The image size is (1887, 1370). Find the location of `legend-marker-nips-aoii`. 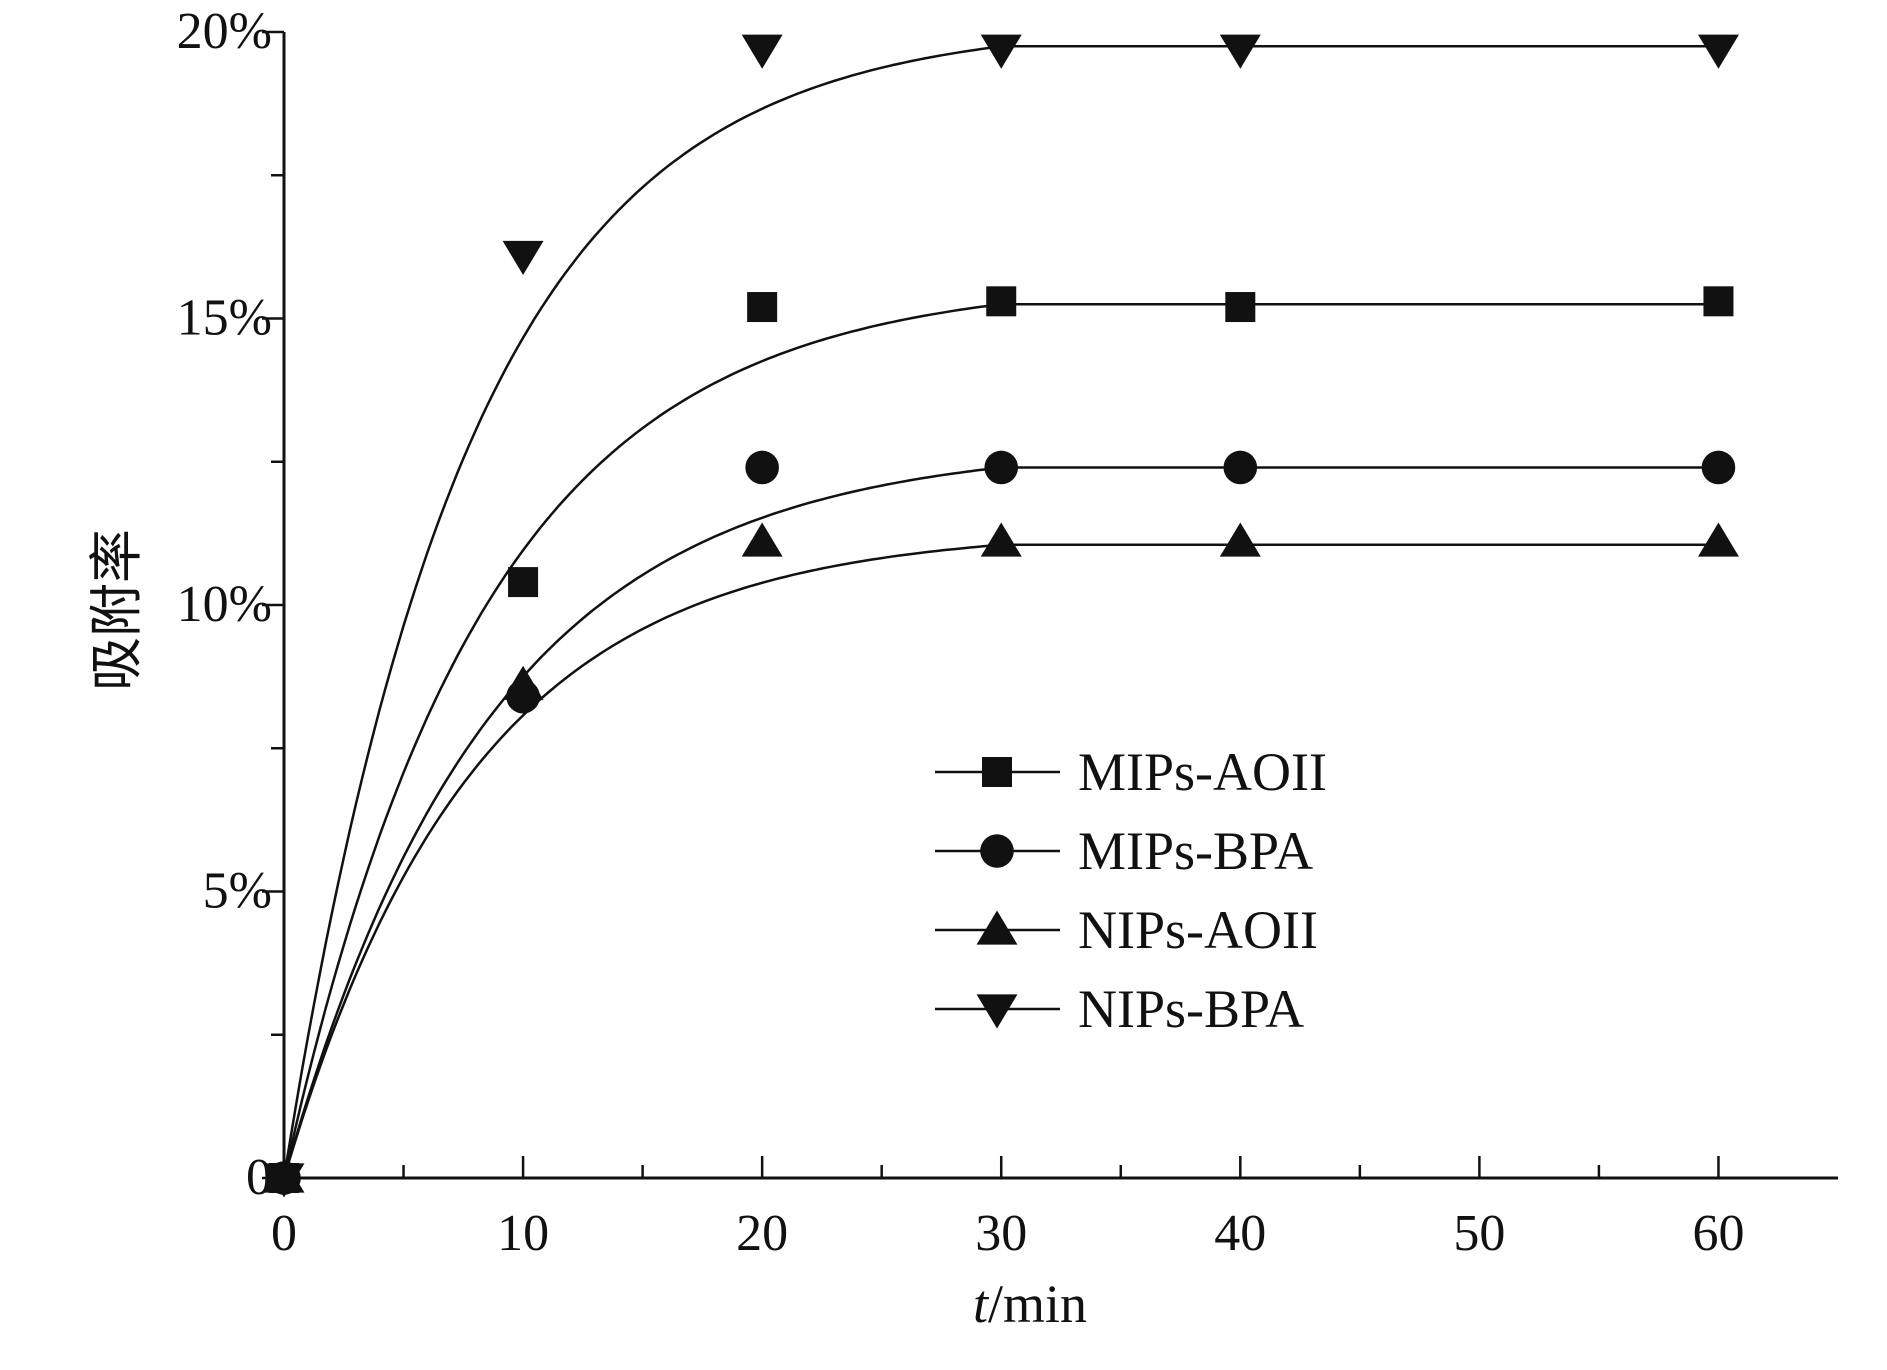

legend-marker-nips-aoii is located at coordinates (997, 927).